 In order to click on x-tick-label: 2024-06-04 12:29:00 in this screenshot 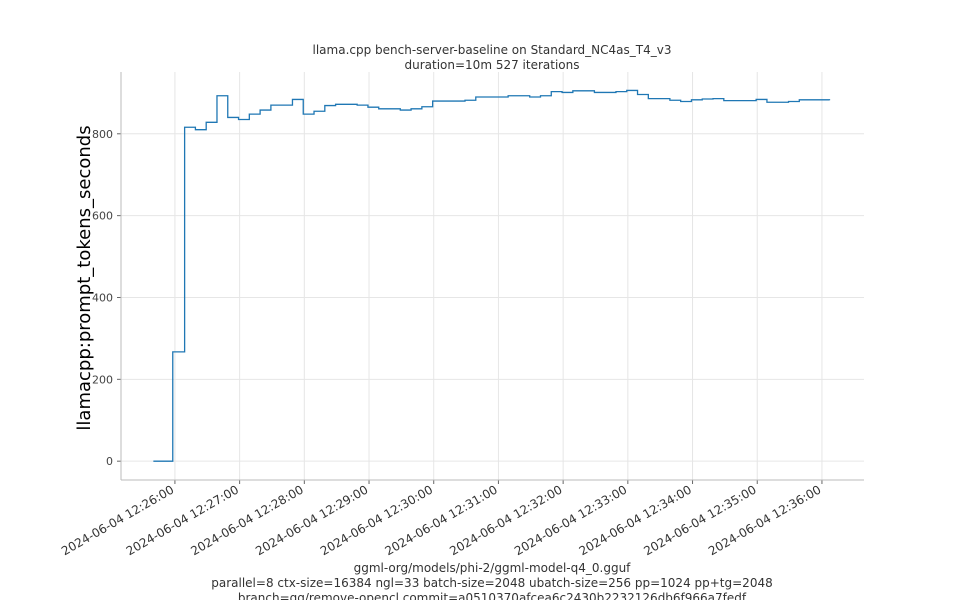, I will do `click(311, 520)`.